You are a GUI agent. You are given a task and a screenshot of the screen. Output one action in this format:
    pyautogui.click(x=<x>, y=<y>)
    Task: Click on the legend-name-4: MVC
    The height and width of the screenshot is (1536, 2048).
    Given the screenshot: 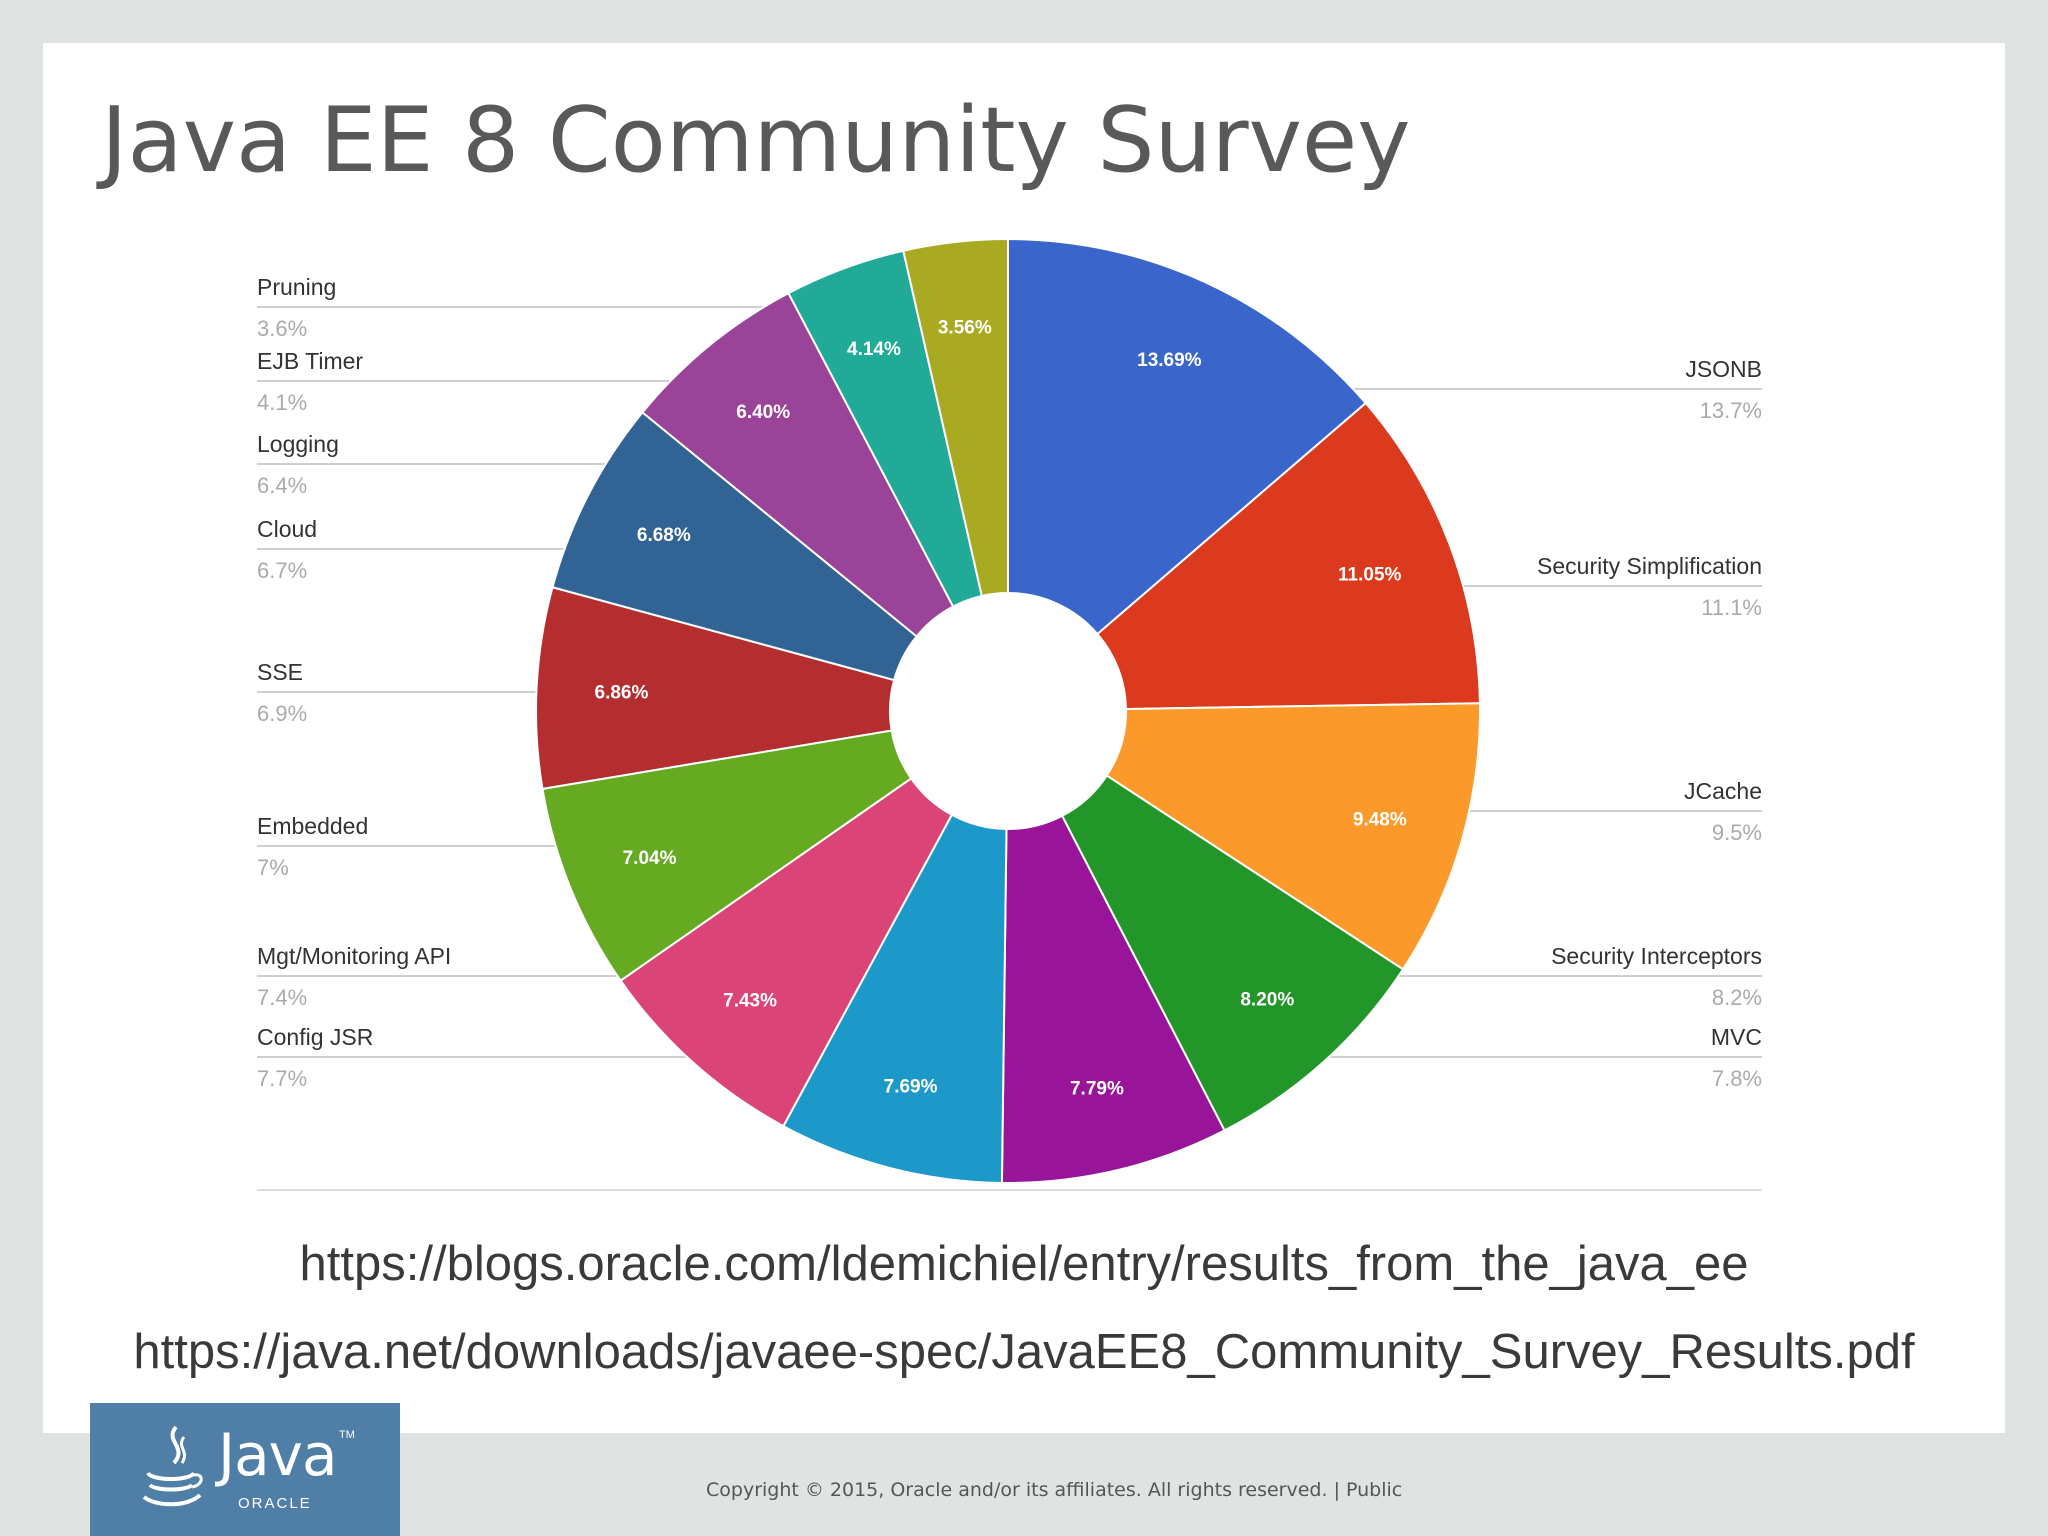 What is the action you would take?
    pyautogui.click(x=1736, y=1037)
    